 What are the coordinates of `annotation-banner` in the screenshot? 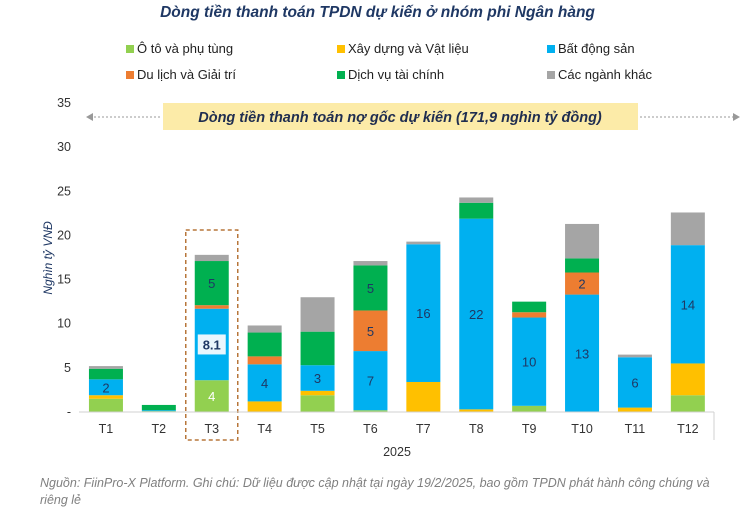 It's located at (400, 116).